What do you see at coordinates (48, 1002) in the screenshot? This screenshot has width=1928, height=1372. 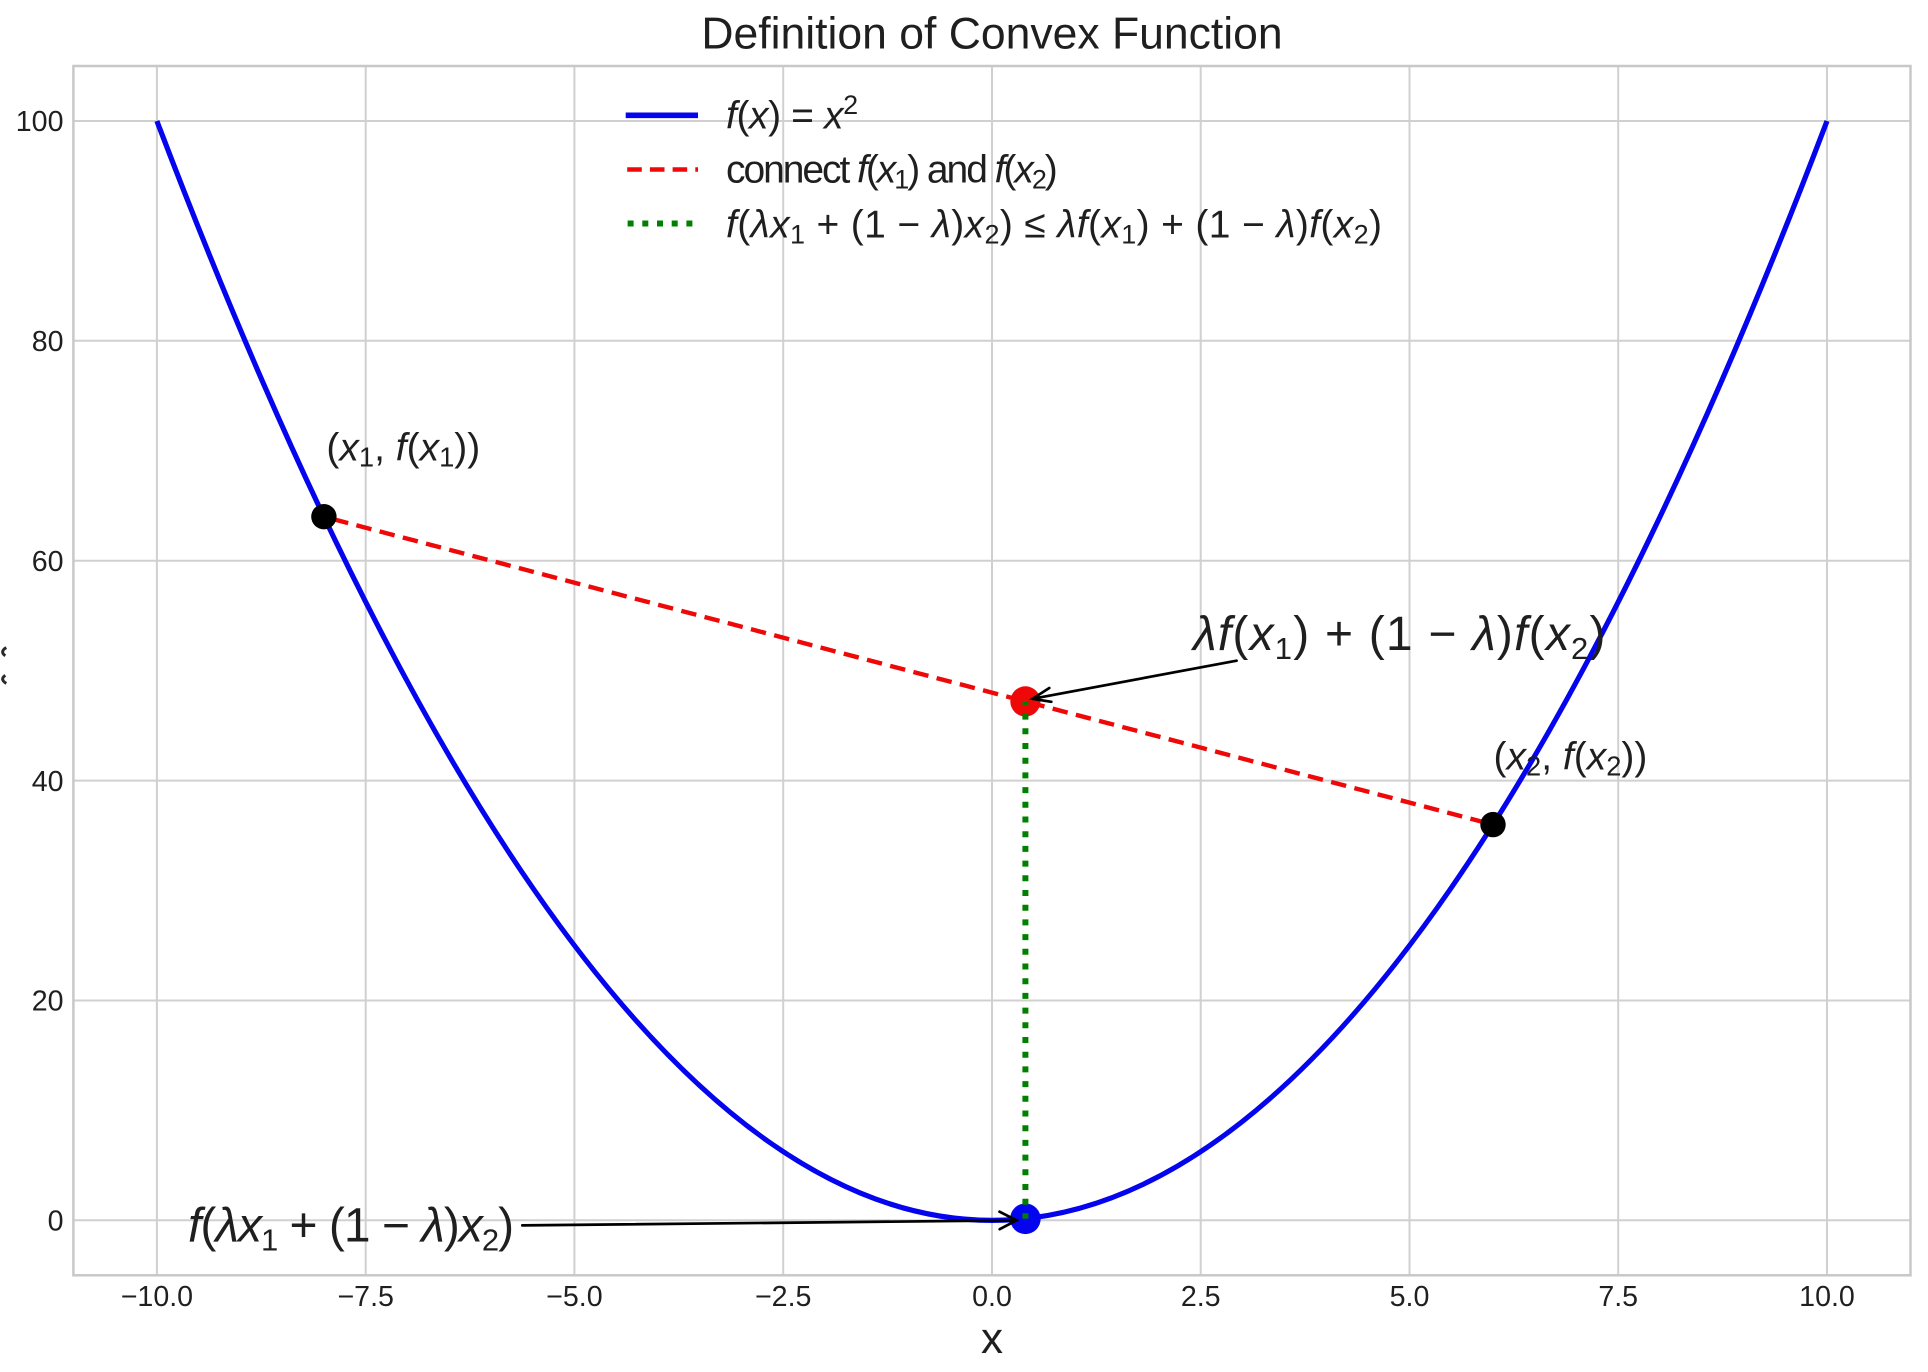 I see `svg-text: 20` at bounding box center [48, 1002].